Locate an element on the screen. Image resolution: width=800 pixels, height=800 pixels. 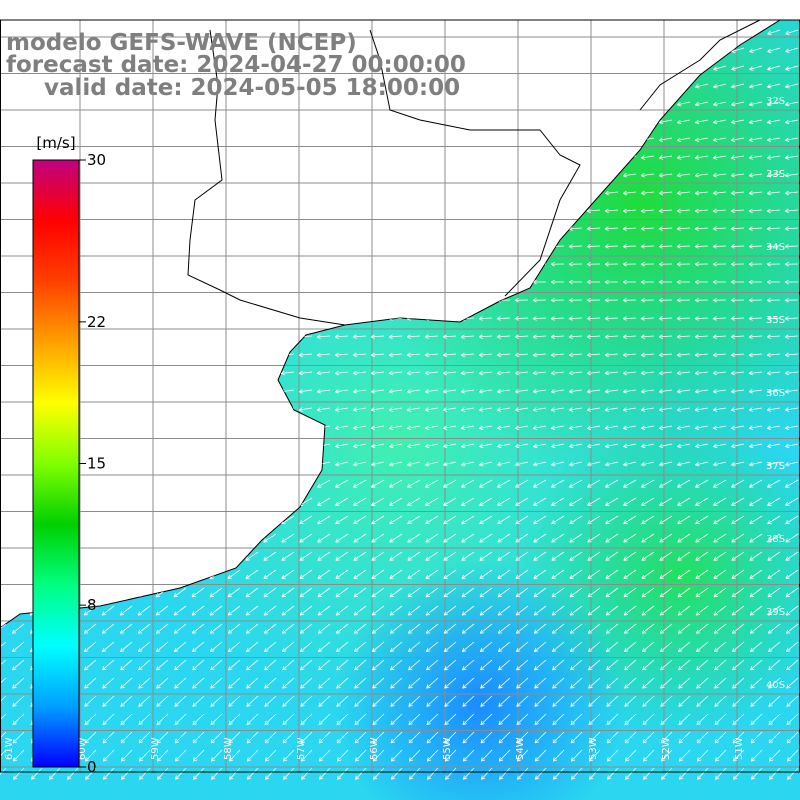
longitude-label: 52W is located at coordinates (666, 748).